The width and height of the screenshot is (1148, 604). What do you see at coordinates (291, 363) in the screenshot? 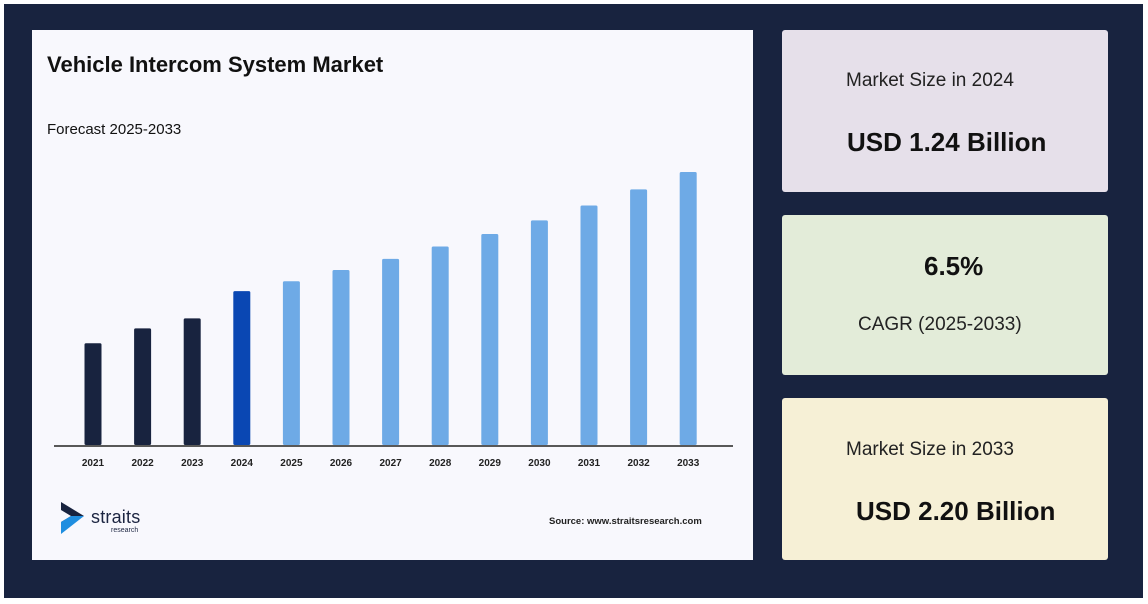
I see `bar-2025` at bounding box center [291, 363].